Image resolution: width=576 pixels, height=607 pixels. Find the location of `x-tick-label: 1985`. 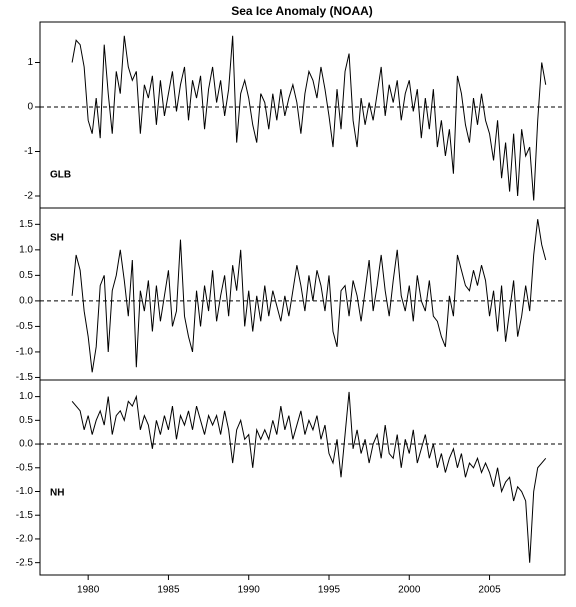

x-tick-label: 1985 is located at coordinates (168, 590).